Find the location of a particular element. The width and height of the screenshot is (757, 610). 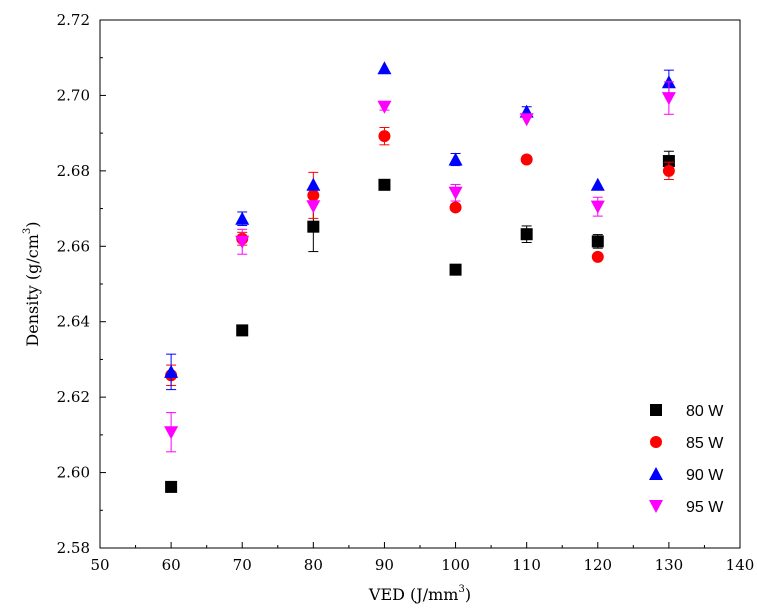

x-tick-label: 130 is located at coordinates (669, 565).